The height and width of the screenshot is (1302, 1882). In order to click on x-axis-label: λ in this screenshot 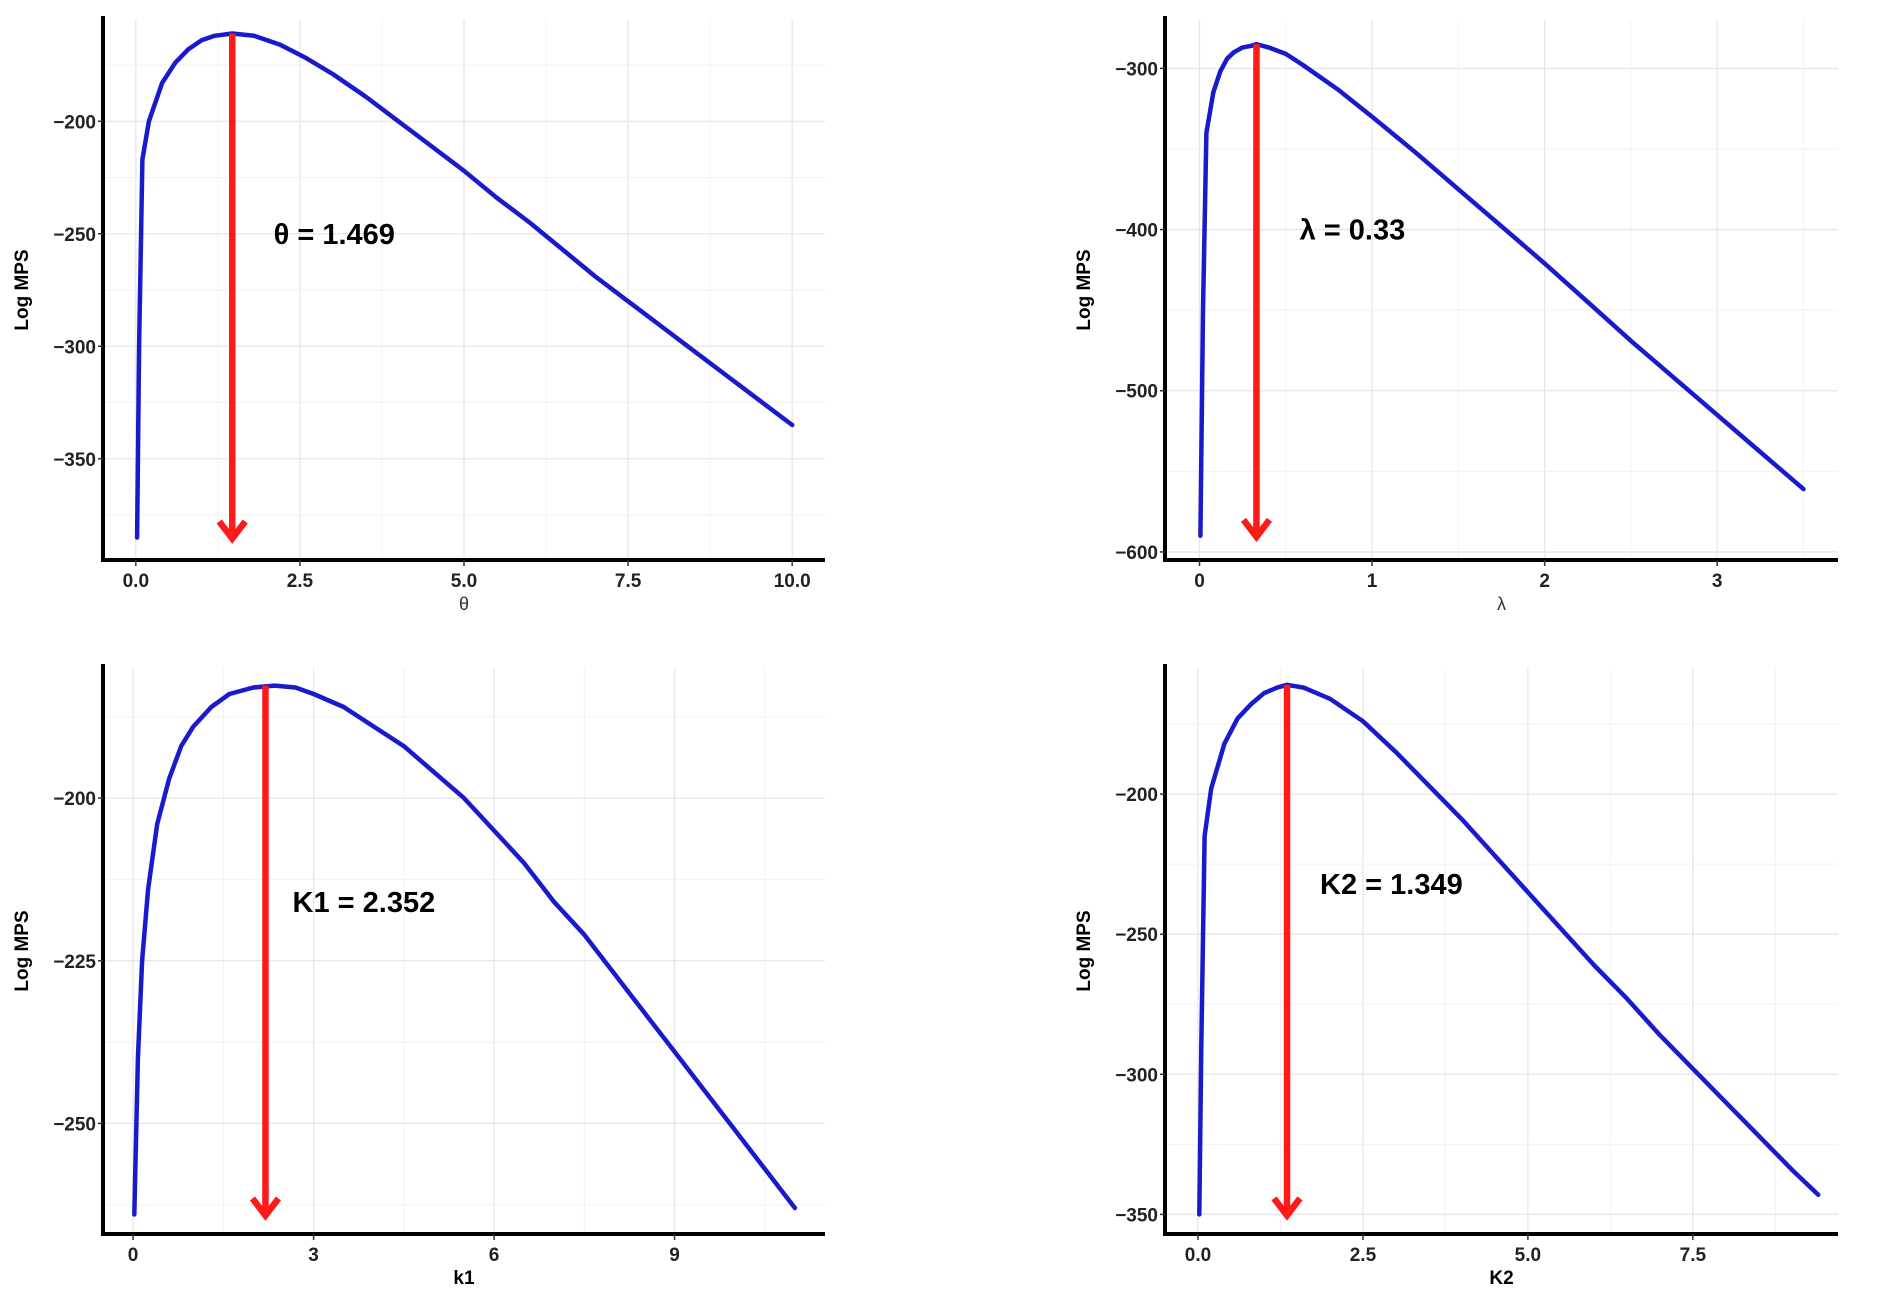, I will do `click(1501, 604)`.